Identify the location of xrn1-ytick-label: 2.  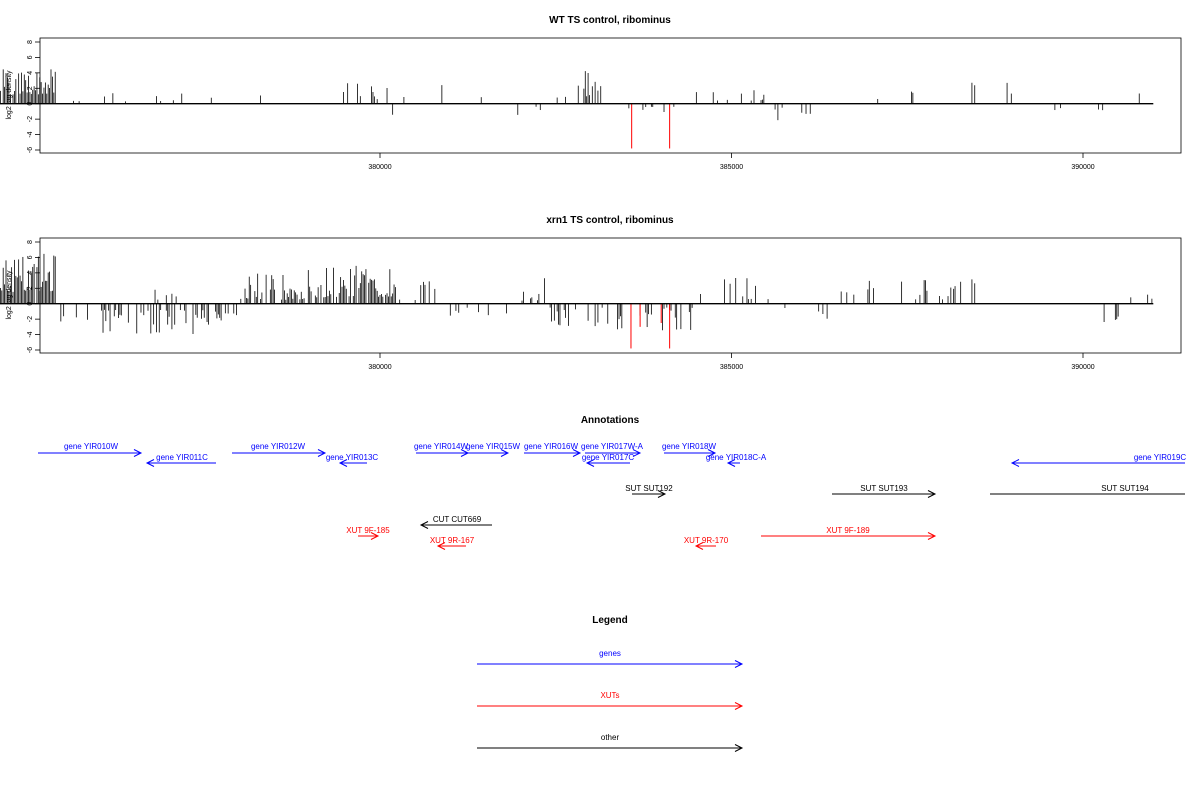
(30, 288).